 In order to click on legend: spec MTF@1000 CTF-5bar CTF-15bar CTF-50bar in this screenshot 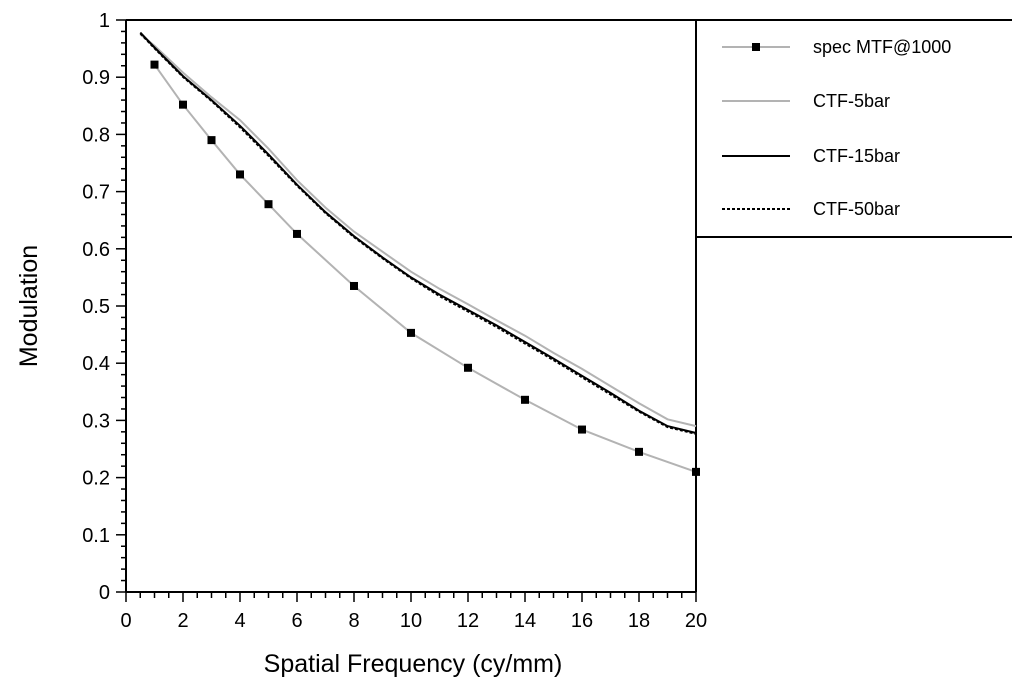, I will do `click(836, 128)`.